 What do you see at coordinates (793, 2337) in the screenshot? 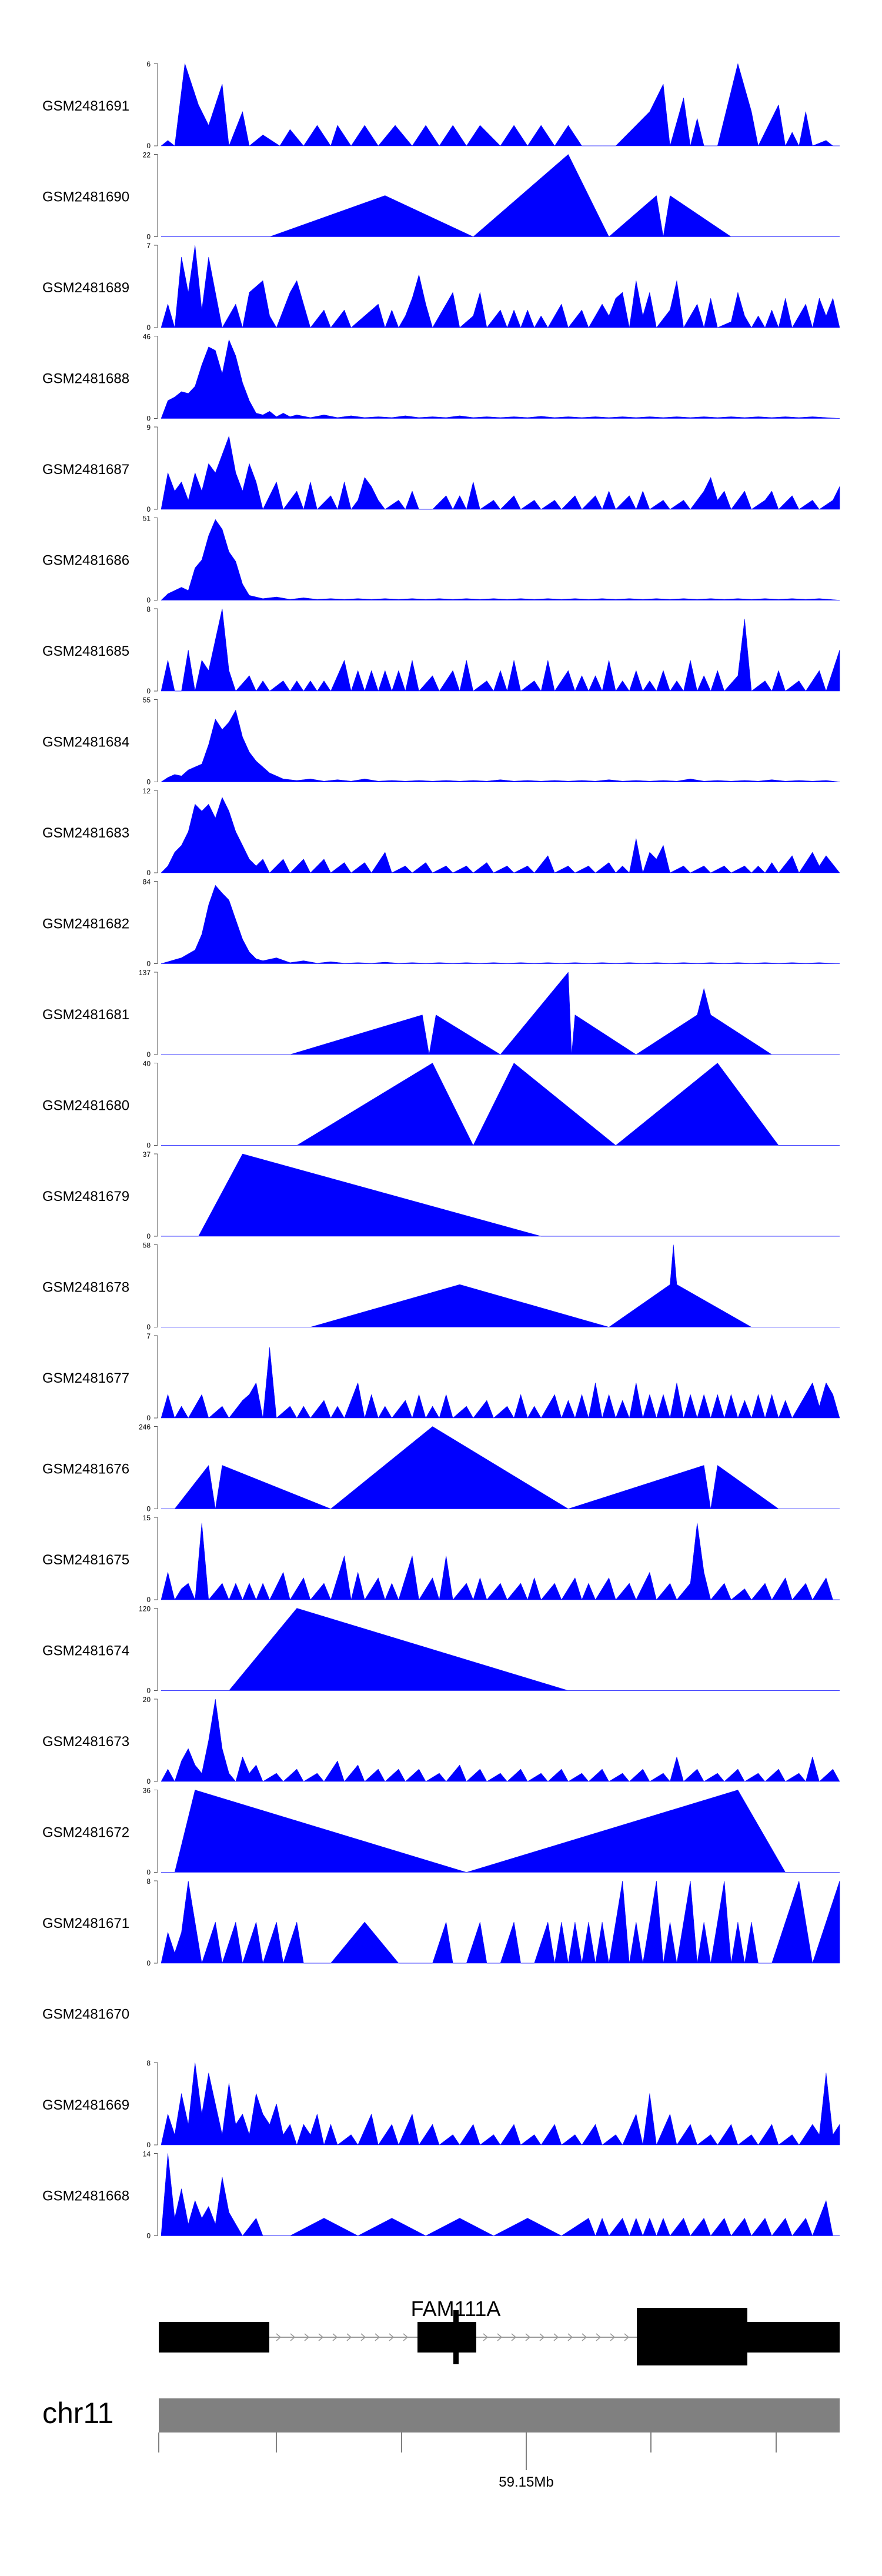
I see `gene-exon-3-utr` at bounding box center [793, 2337].